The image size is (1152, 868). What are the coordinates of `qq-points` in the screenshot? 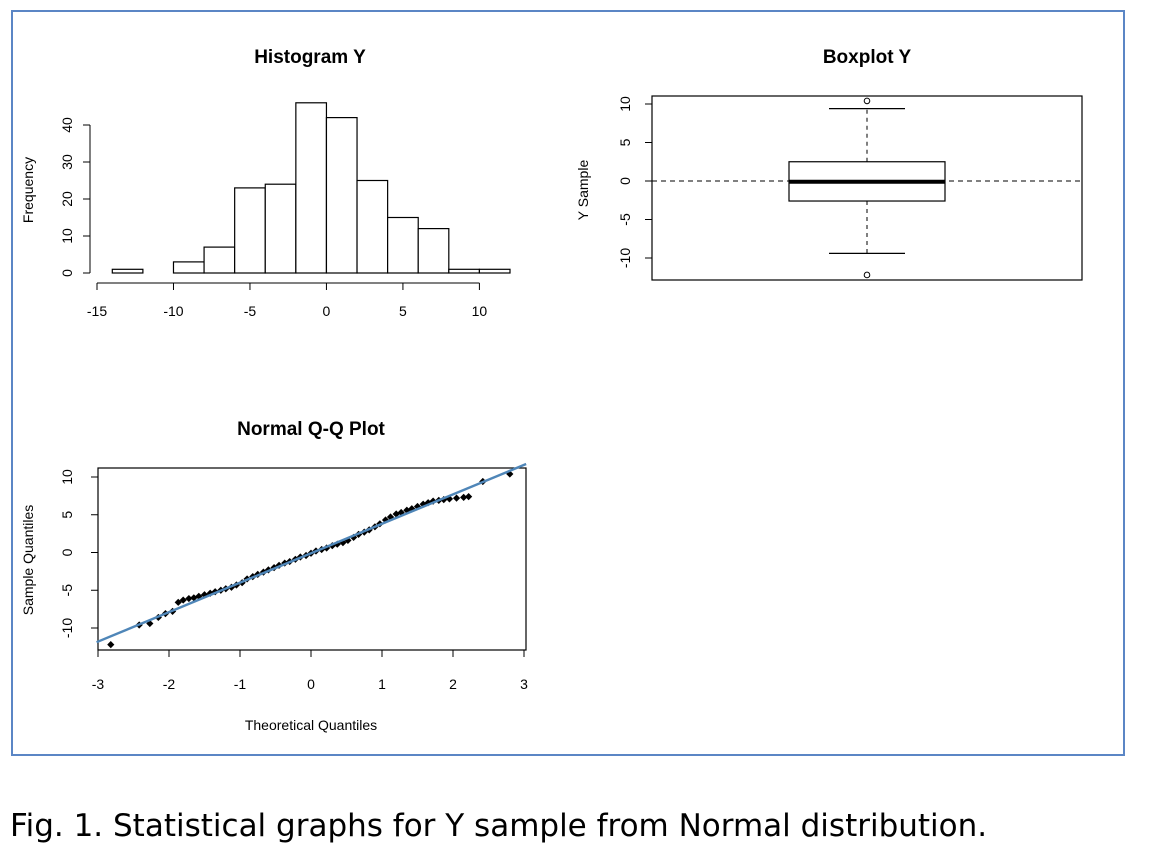 It's located at (310, 559).